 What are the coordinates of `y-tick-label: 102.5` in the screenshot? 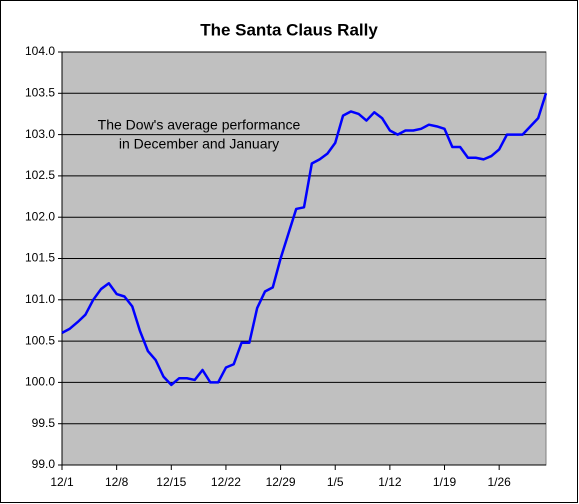 It's located at (40, 175).